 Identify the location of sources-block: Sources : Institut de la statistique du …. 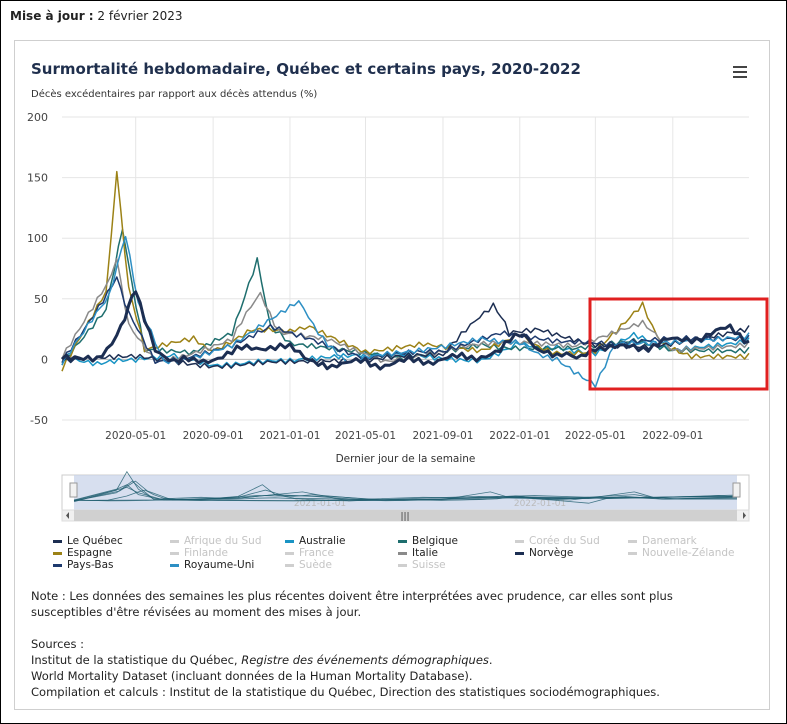
(391, 668).